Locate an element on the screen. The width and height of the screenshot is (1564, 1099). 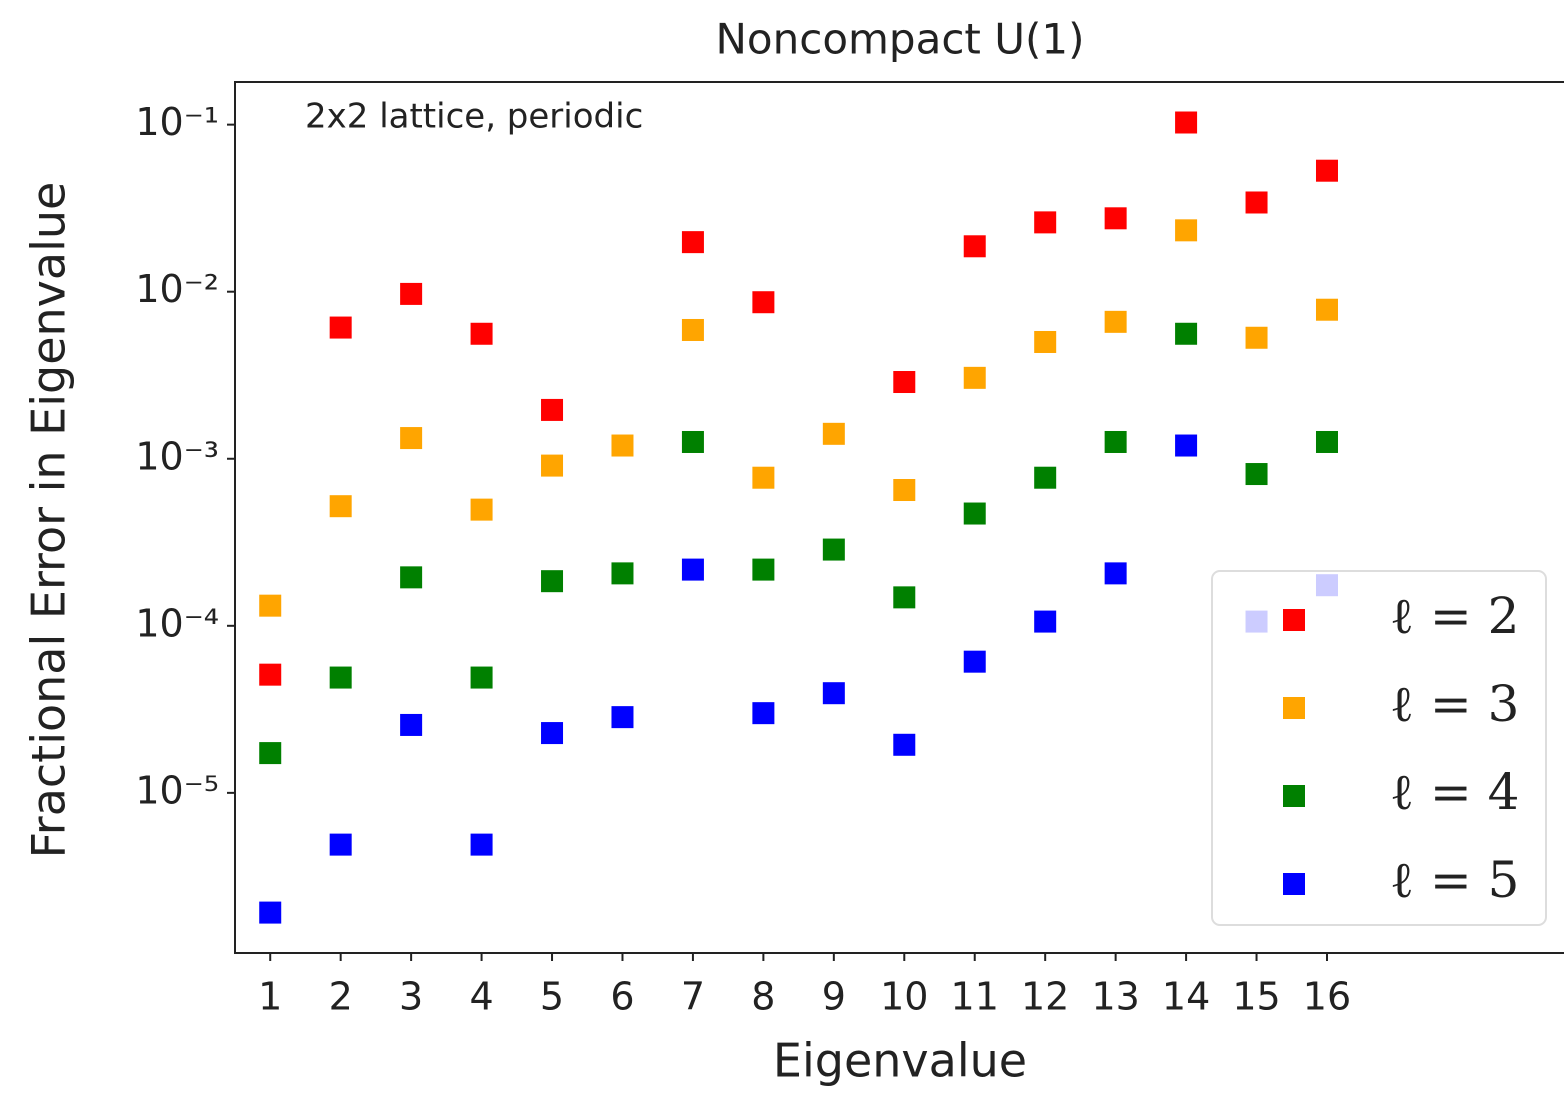
y-tick-label: 10⁻³ is located at coordinates (177, 456).